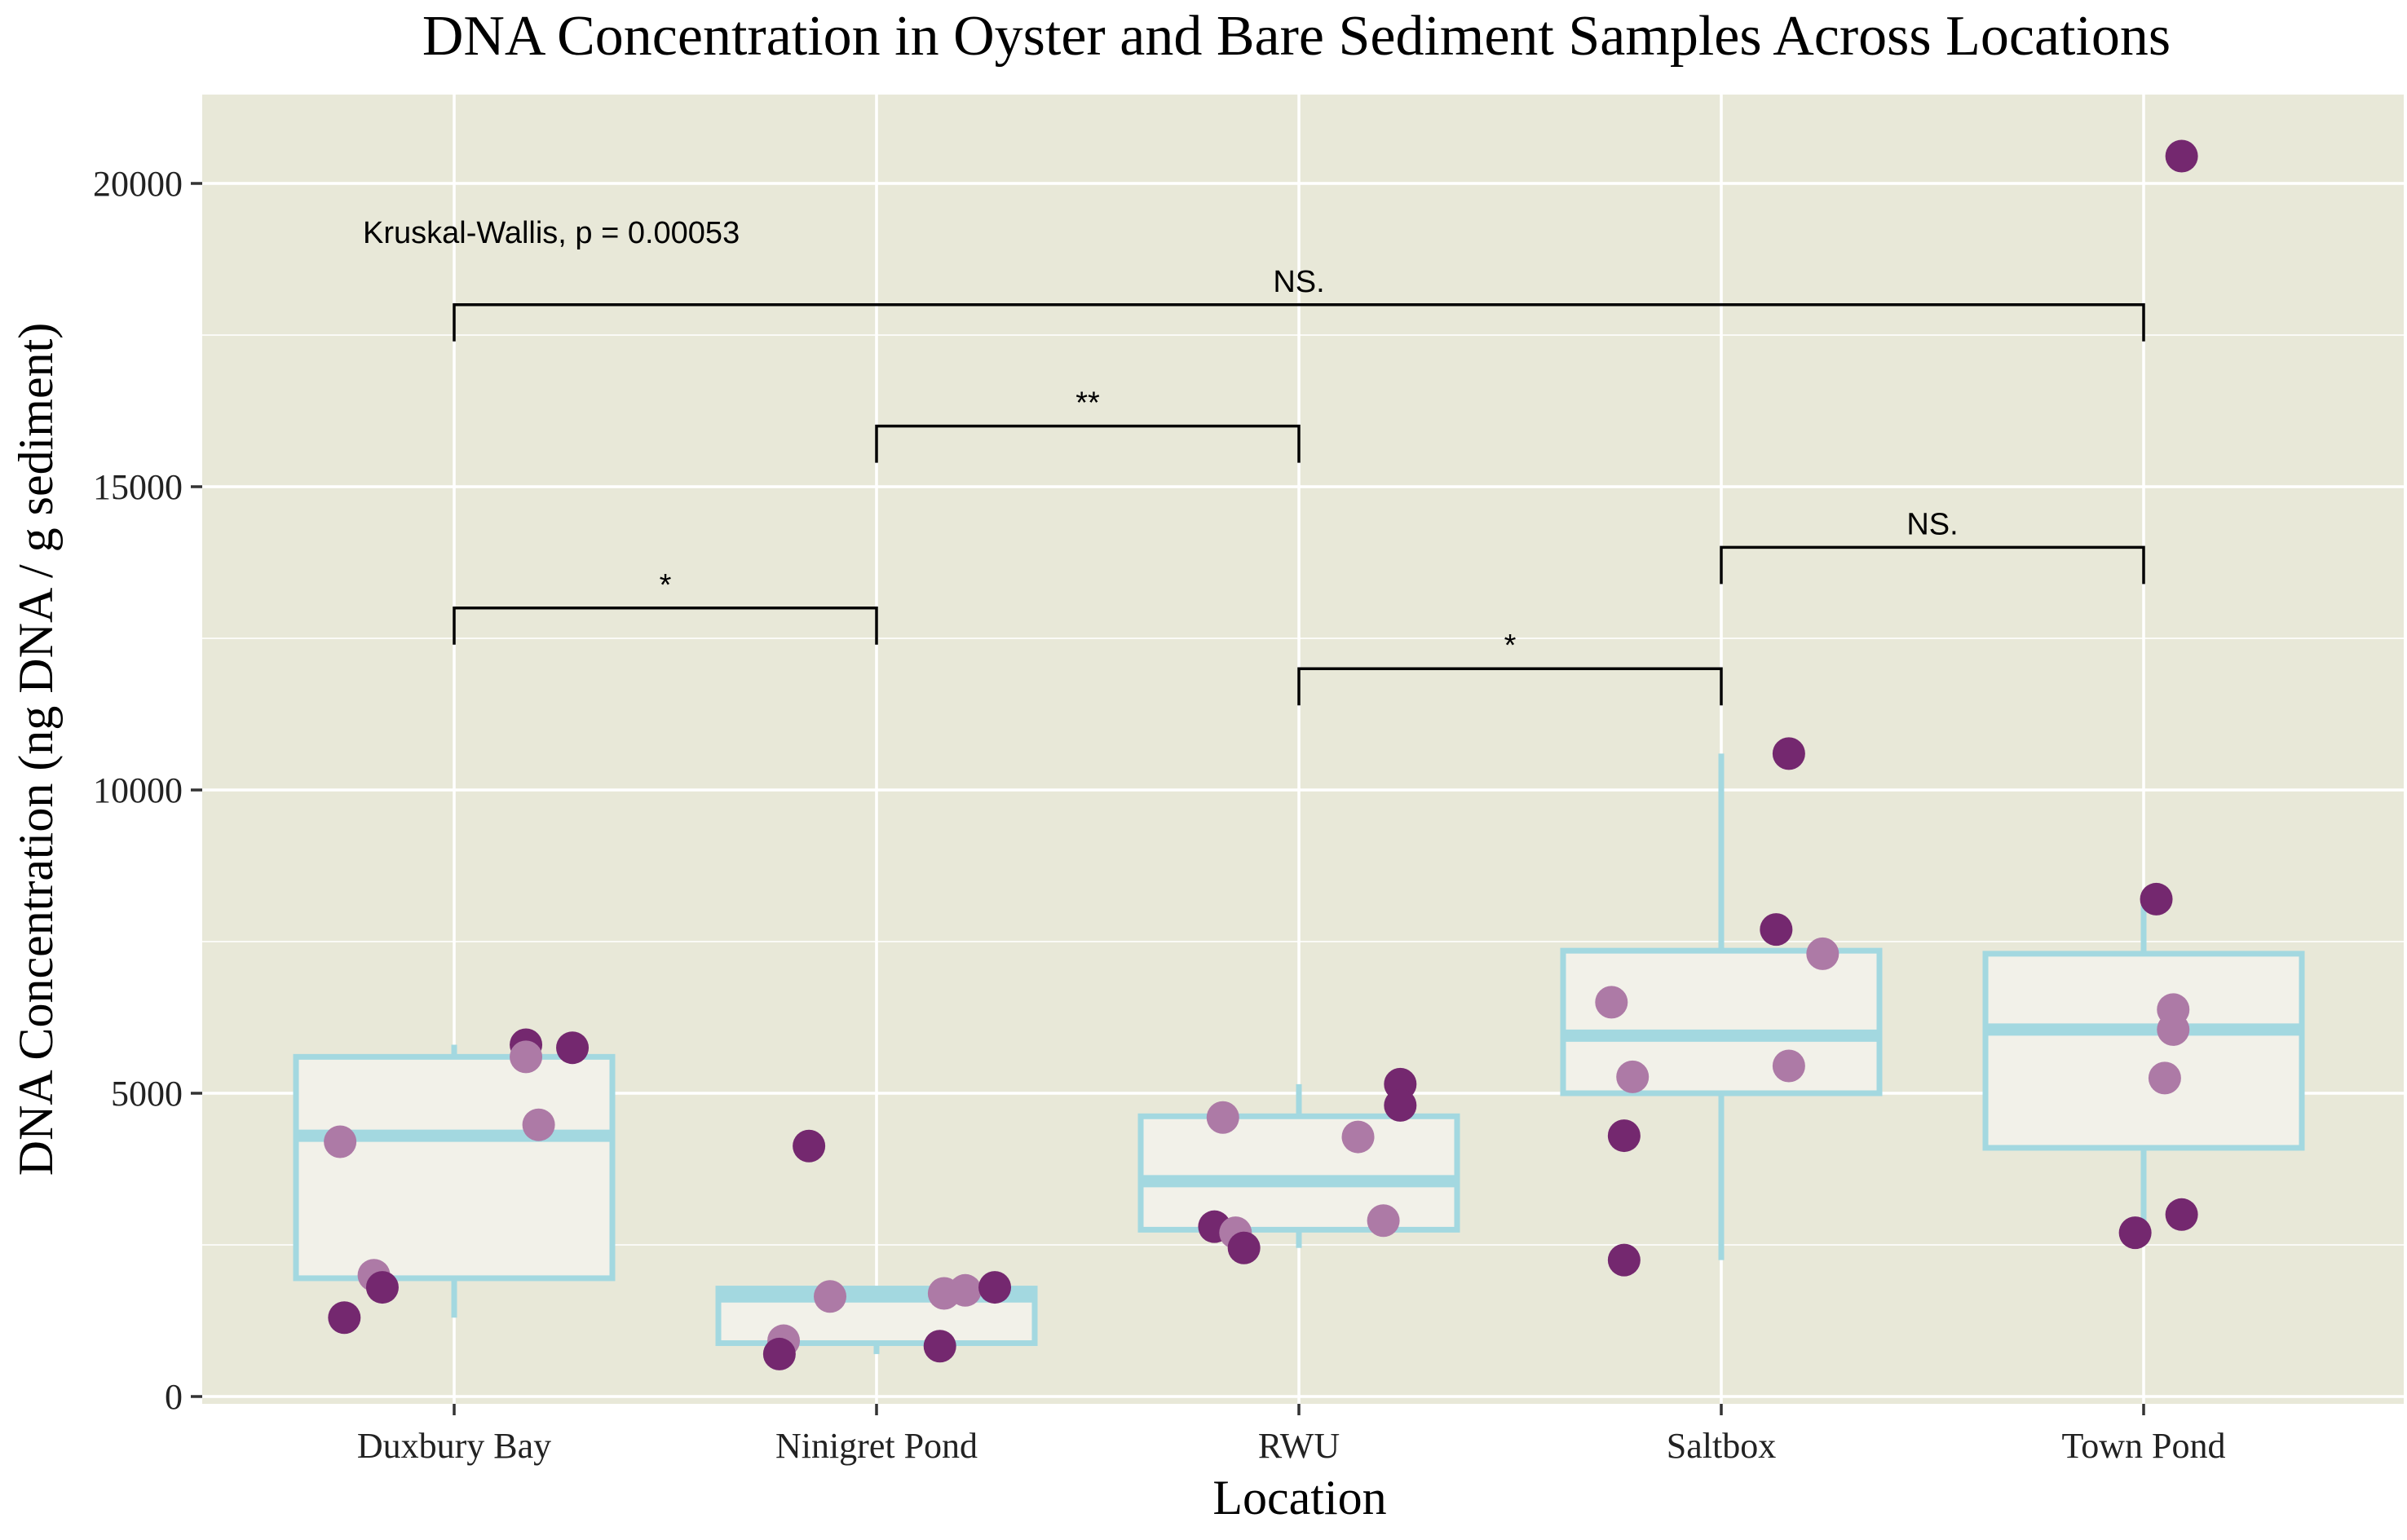 The width and height of the screenshot is (2407, 1540). I want to click on significance-label: **, so click(1087, 404).